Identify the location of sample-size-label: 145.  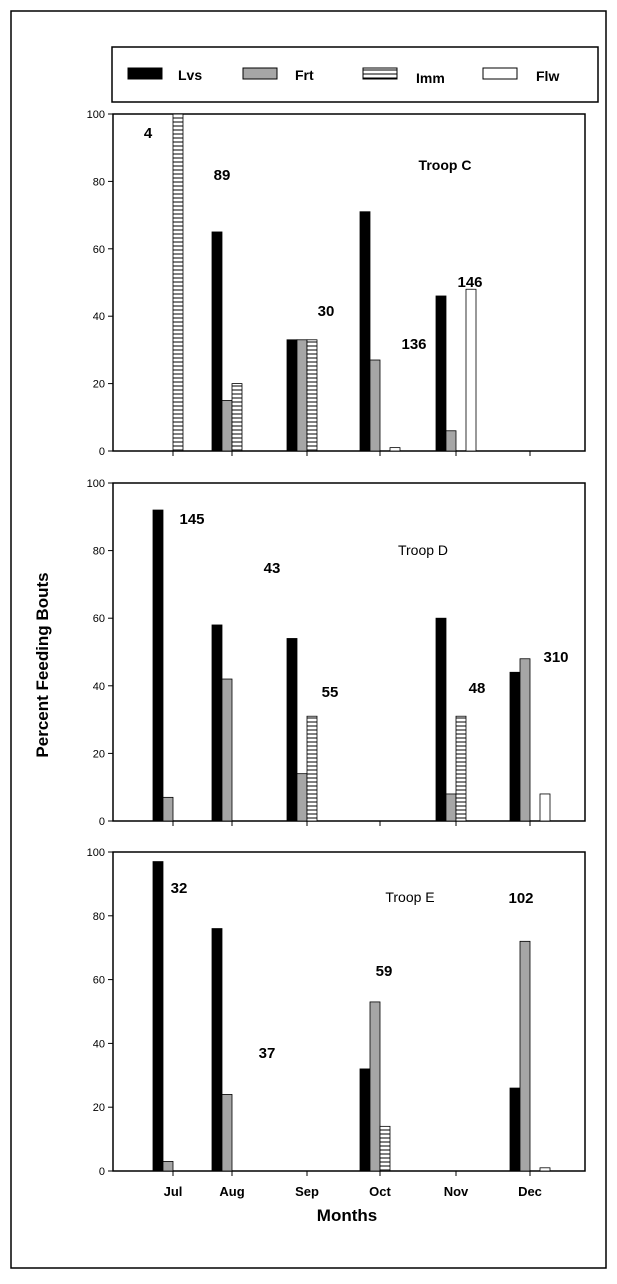
(191, 519).